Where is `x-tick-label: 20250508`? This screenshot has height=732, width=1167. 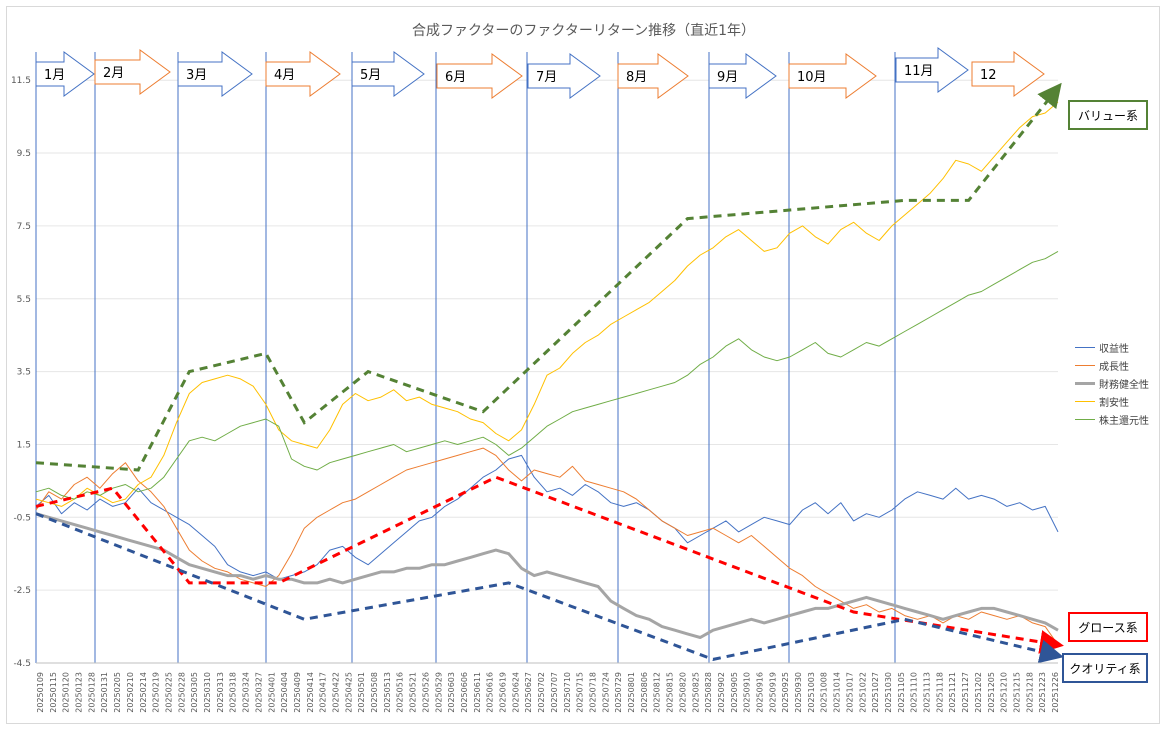
x-tick-label: 20250508 is located at coordinates (374, 692).